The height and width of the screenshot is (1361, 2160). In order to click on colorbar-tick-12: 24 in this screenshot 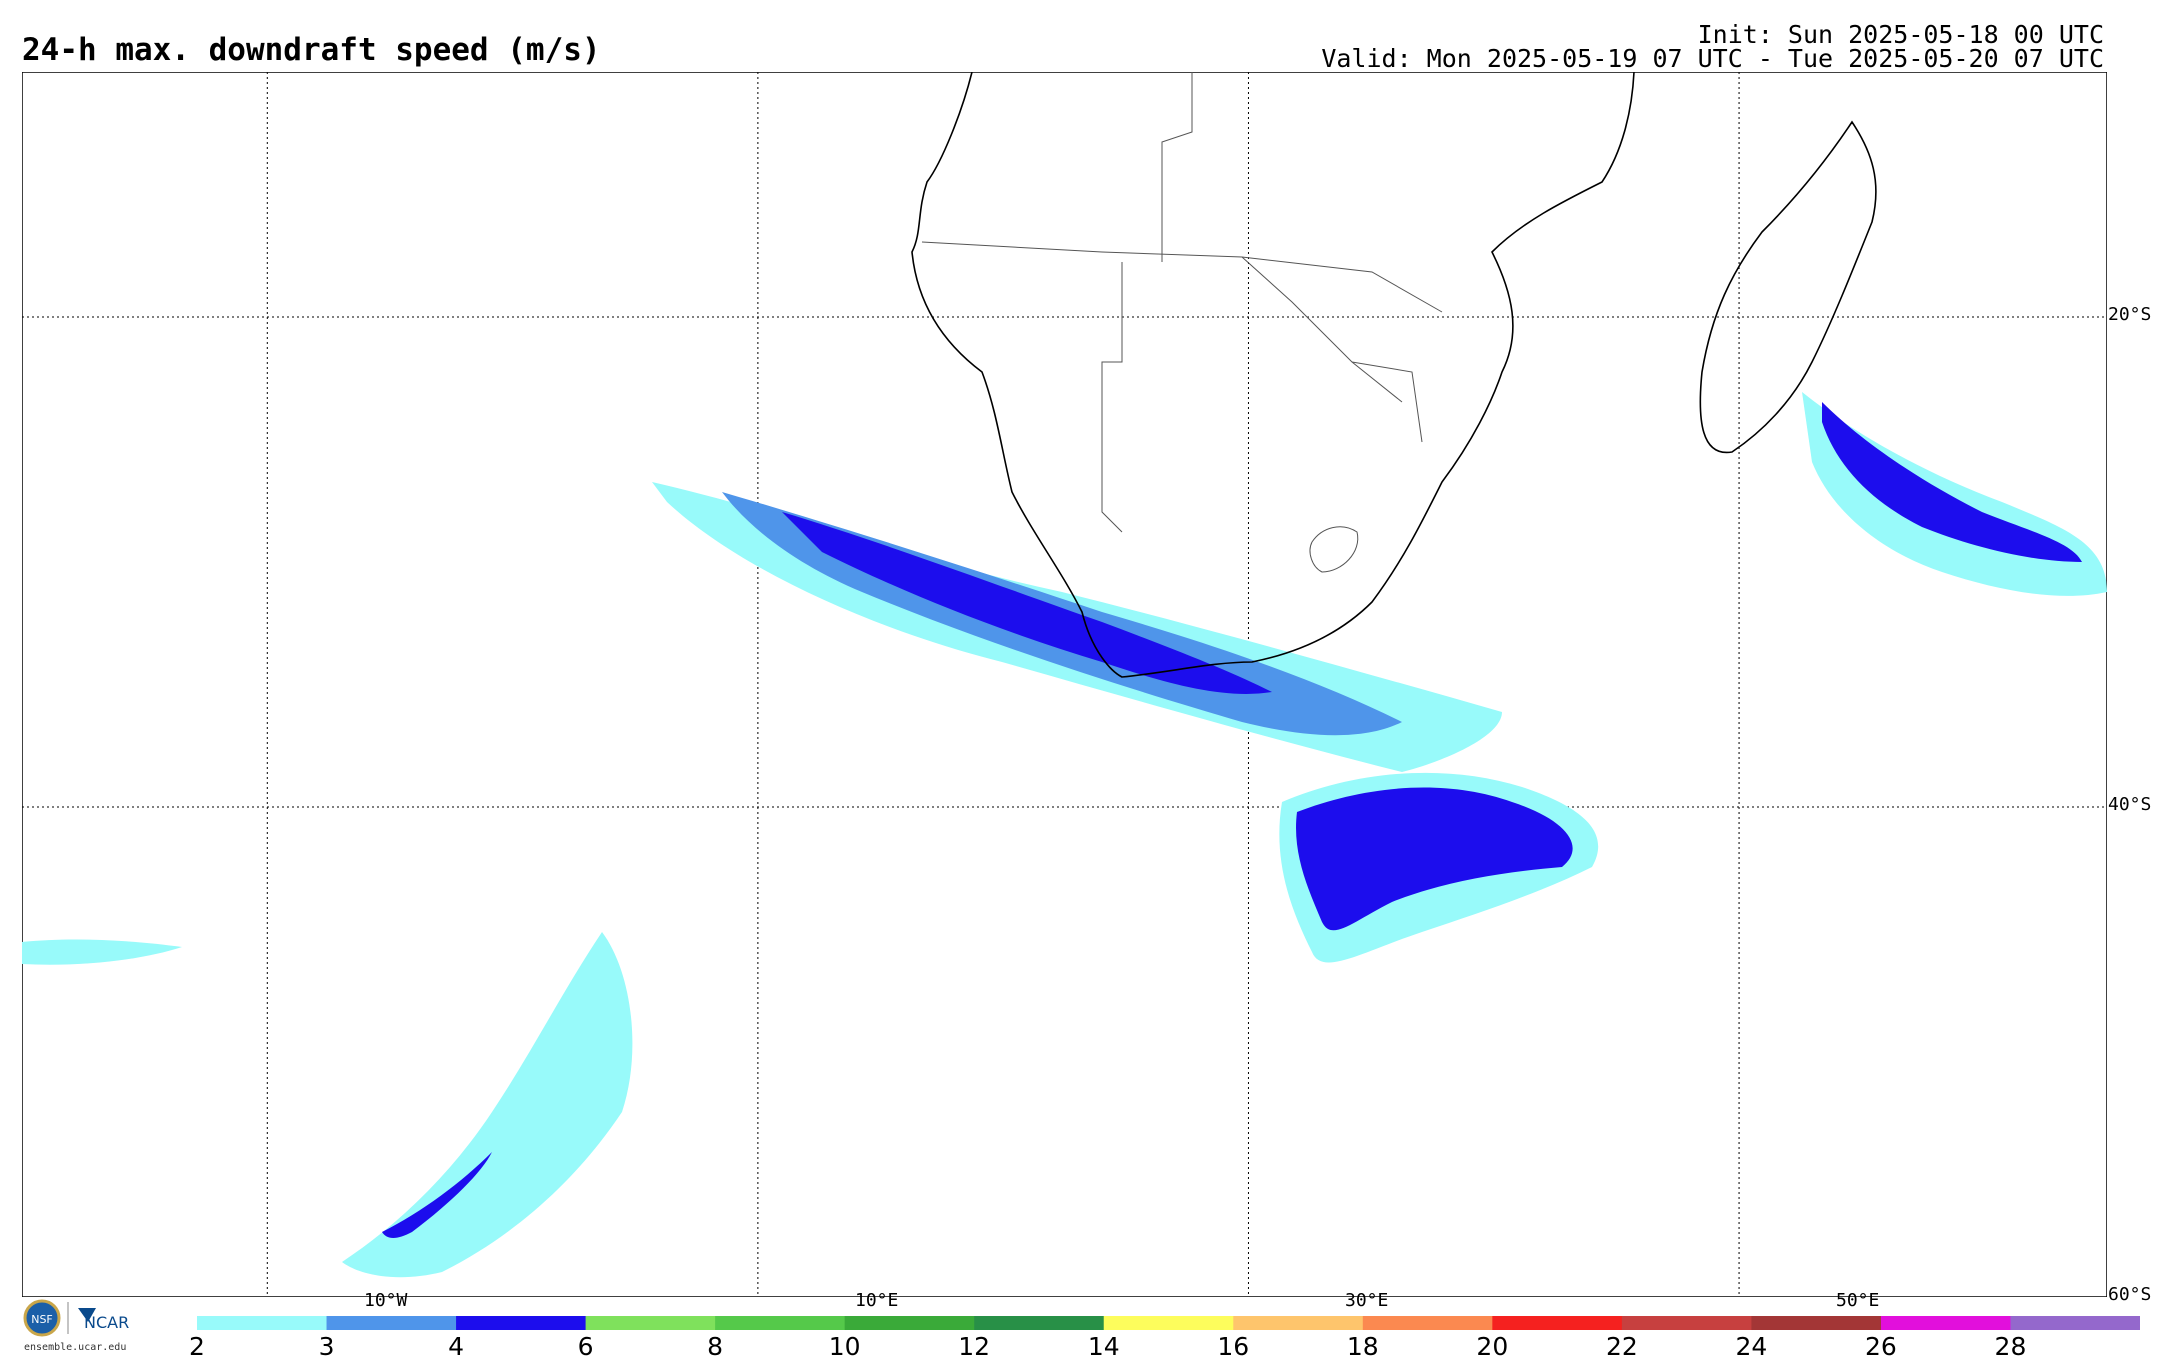, I will do `click(1751, 1346)`.